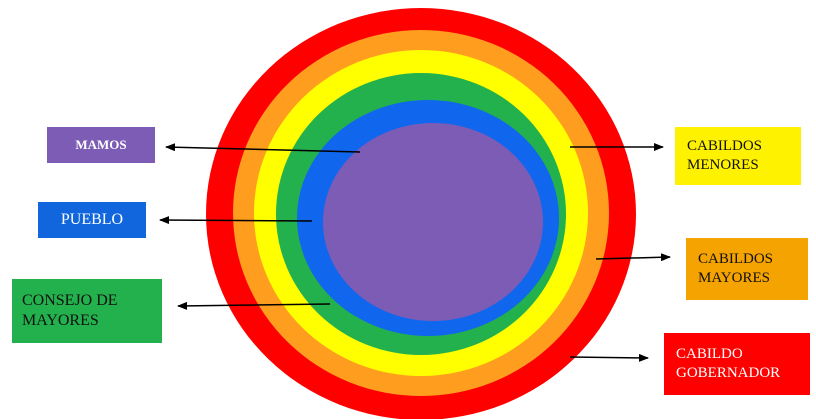 This screenshot has width=816, height=419. Describe the element at coordinates (263, 148) in the screenshot. I see `arrow-mamos` at that location.